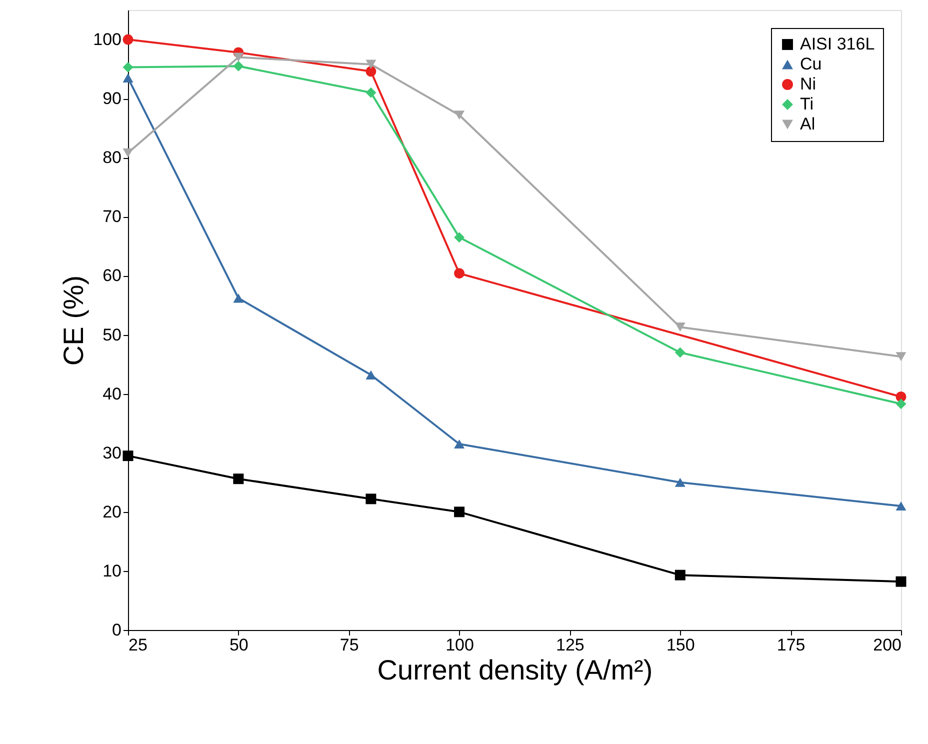  What do you see at coordinates (112, 158) in the screenshot?
I see `y-tick-label: 80` at bounding box center [112, 158].